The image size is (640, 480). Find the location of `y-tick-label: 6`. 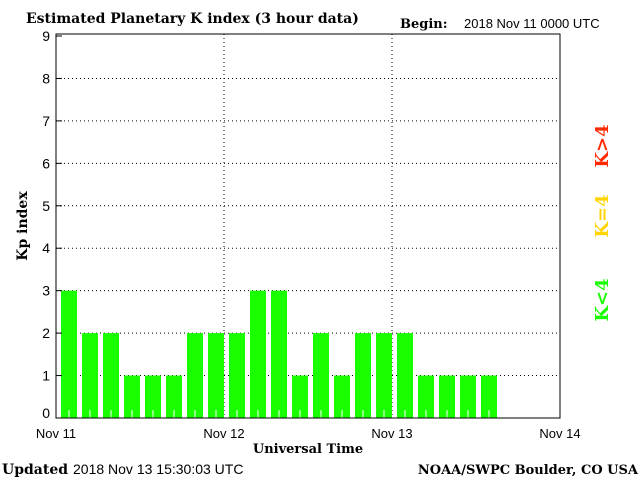

y-tick-label: 6 is located at coordinates (46, 163).